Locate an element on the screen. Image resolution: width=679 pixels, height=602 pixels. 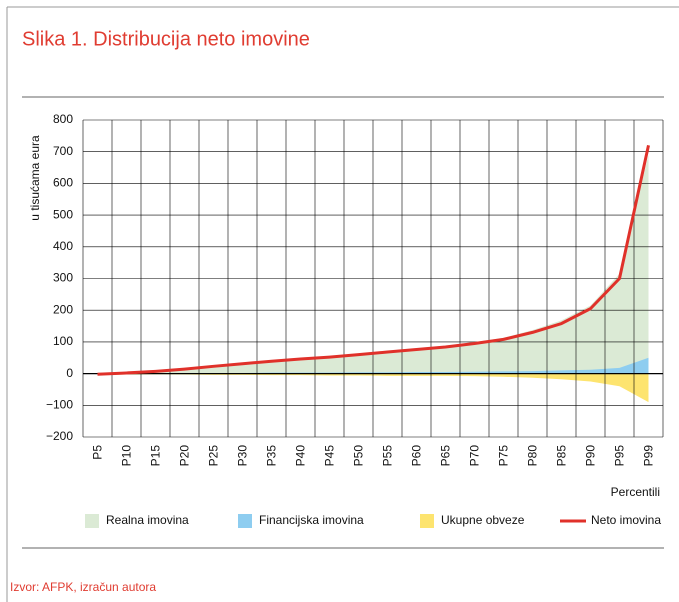
x-tick-label: P35 is located at coordinates (272, 456).